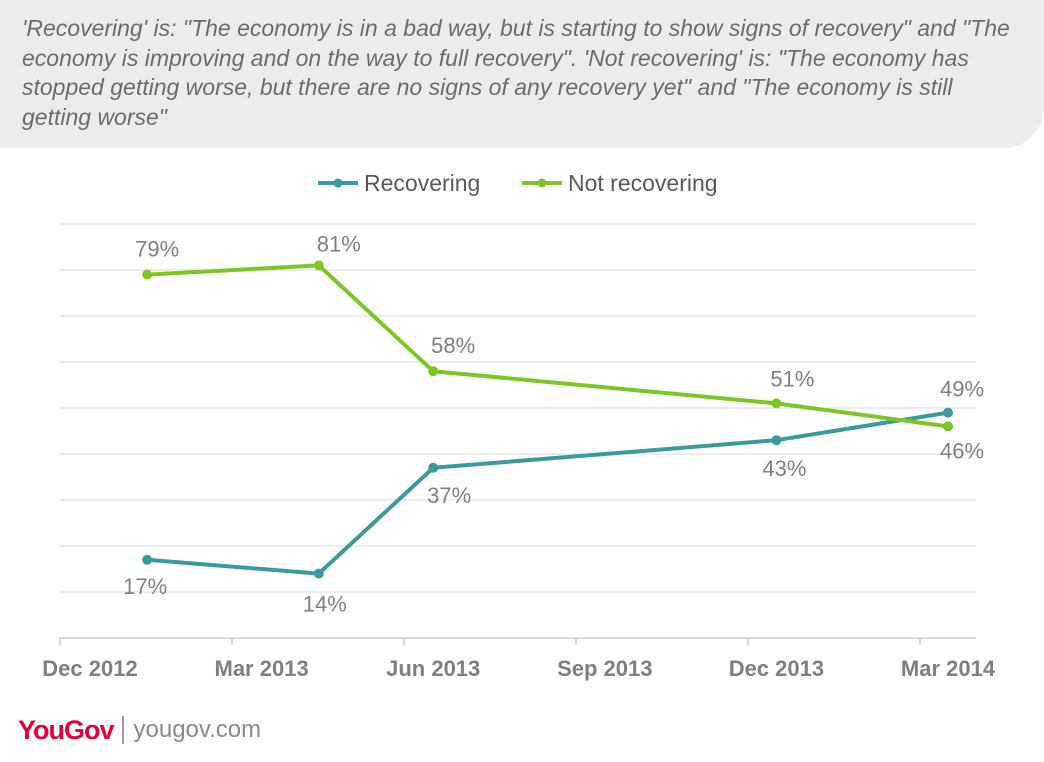 This screenshot has width=1044, height=762. I want to click on data-label: 37%, so click(449, 495).